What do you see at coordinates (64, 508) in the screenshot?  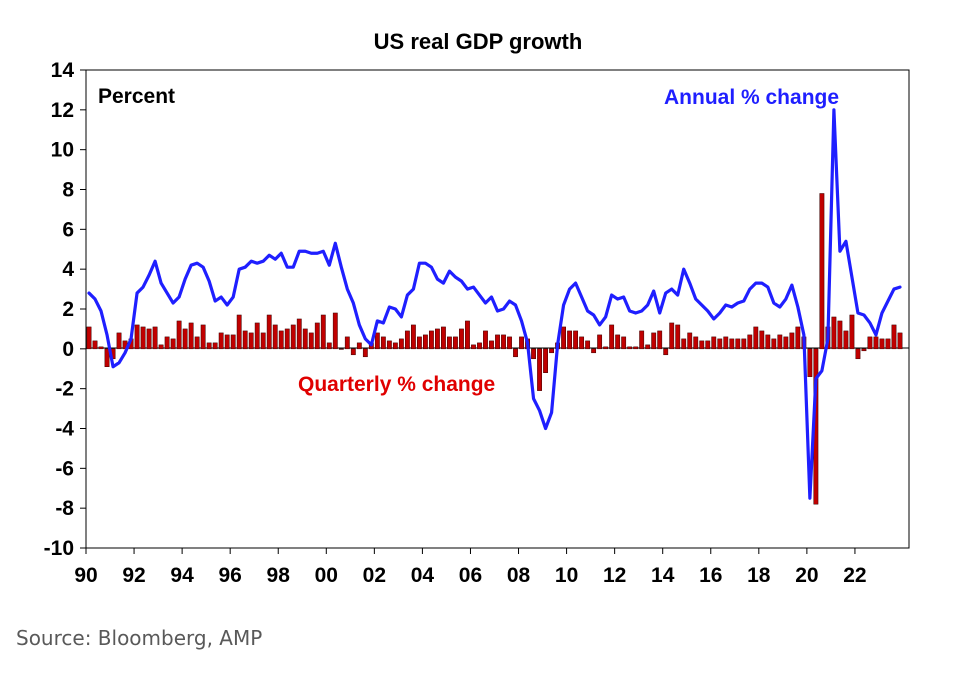 I see `y-tick-label: -8` at bounding box center [64, 508].